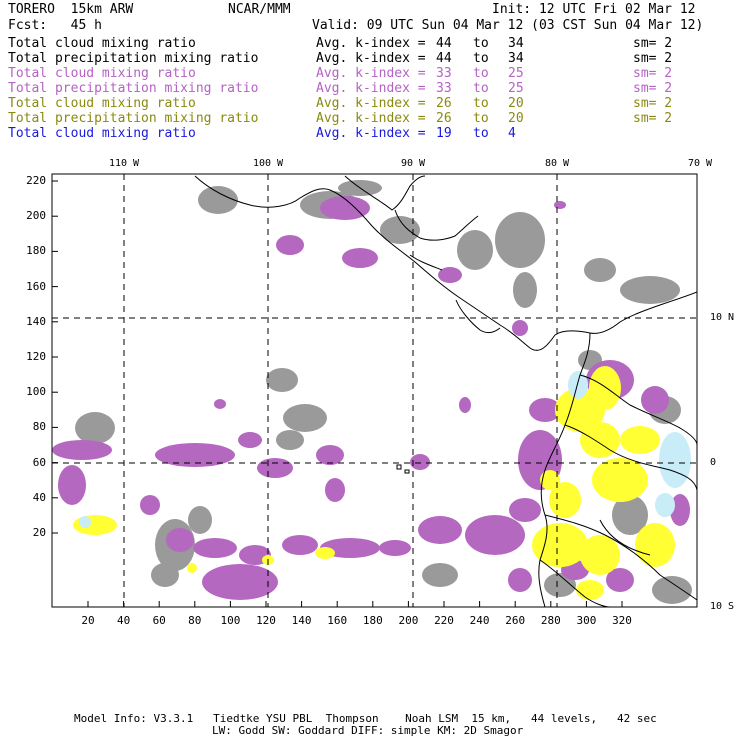 This screenshot has width=740, height=740. I want to click on y-tick-label: 100, so click(36, 392).